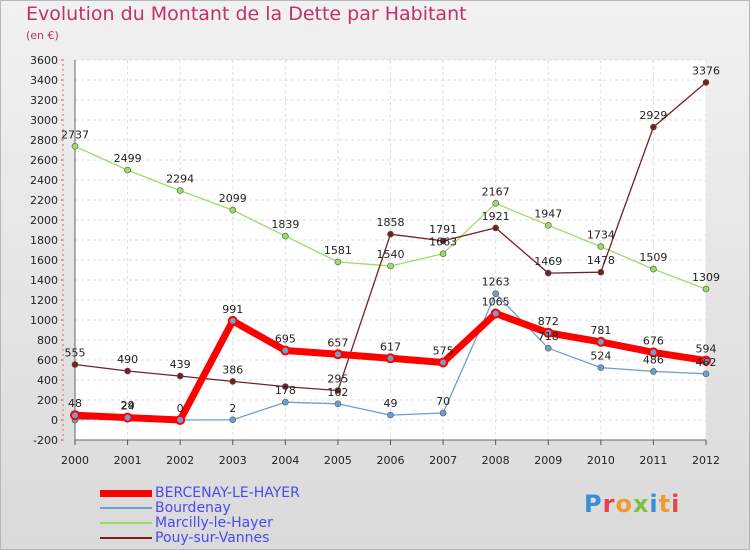 Image resolution: width=750 pixels, height=550 pixels. Describe the element at coordinates (44, 100) in the screenshot. I see `y-tick-label: 3200` at that location.